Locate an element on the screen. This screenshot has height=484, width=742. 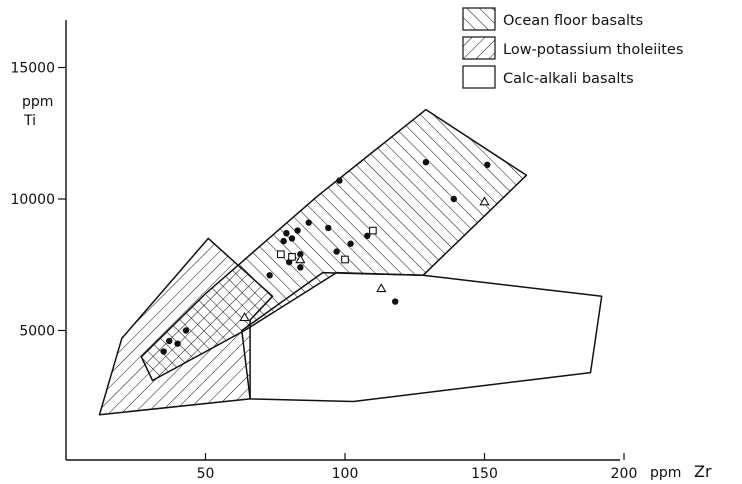
legend-swatch-calc-alkali is located at coordinates (479, 77).